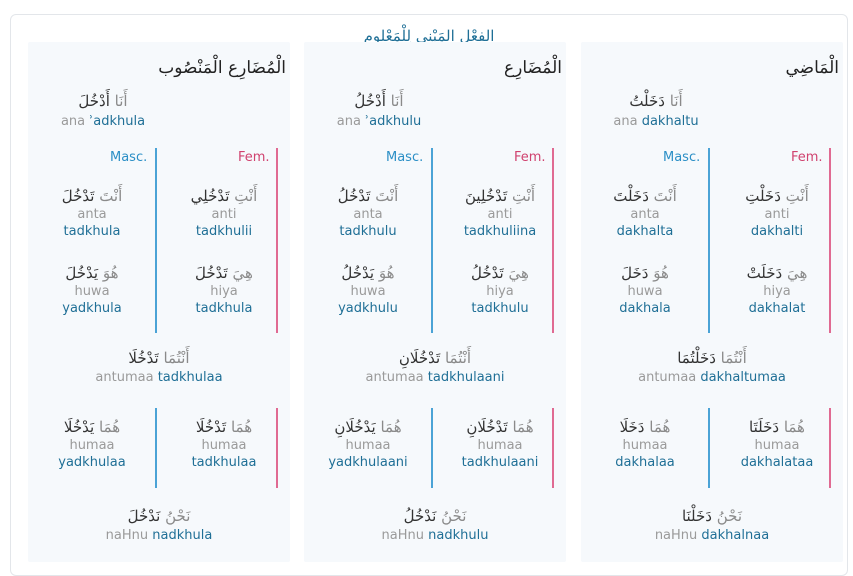 The width and height of the screenshot is (853, 576). I want to click on table-title: الفِعْل المَبْنِي لِلْمَعْلوم, so click(429, 36).